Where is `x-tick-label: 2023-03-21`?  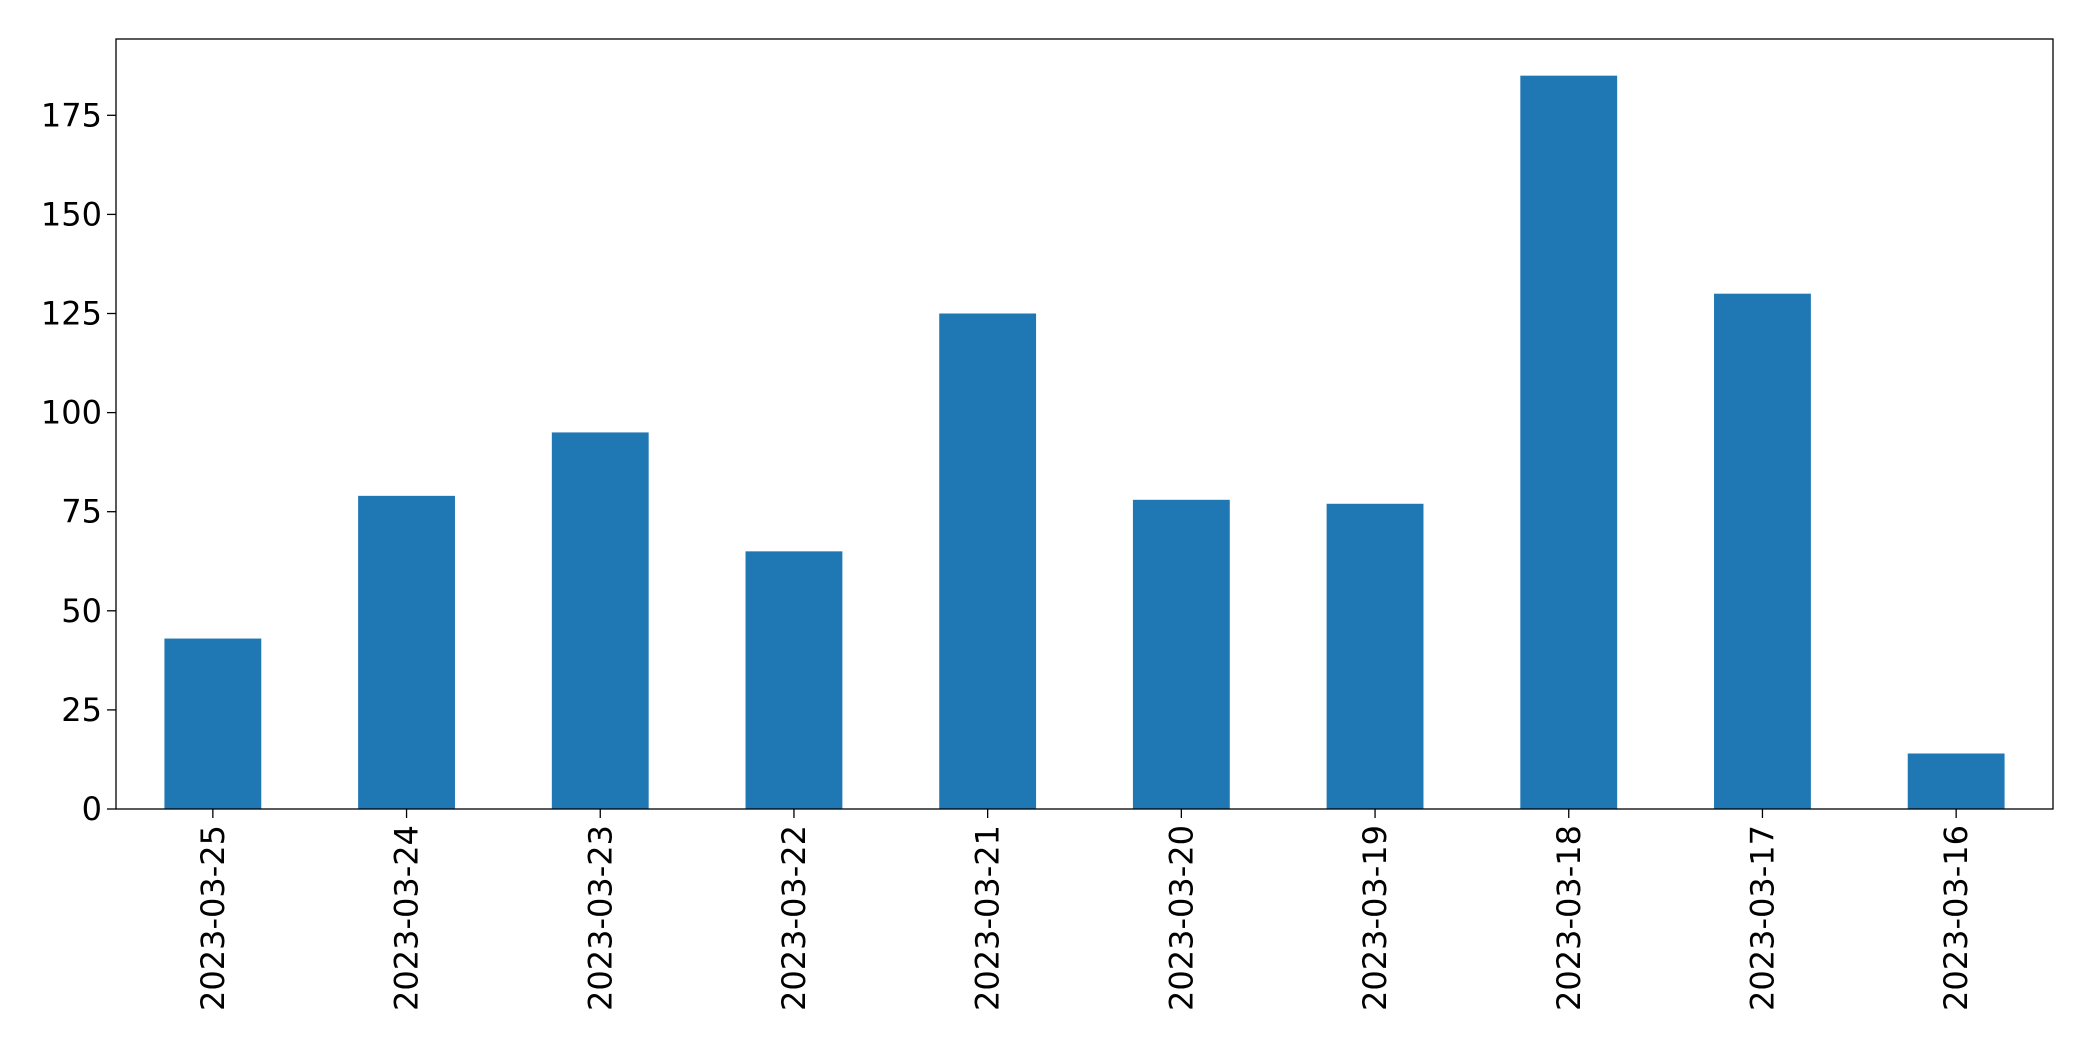 x-tick-label: 2023-03-21 is located at coordinates (988, 918).